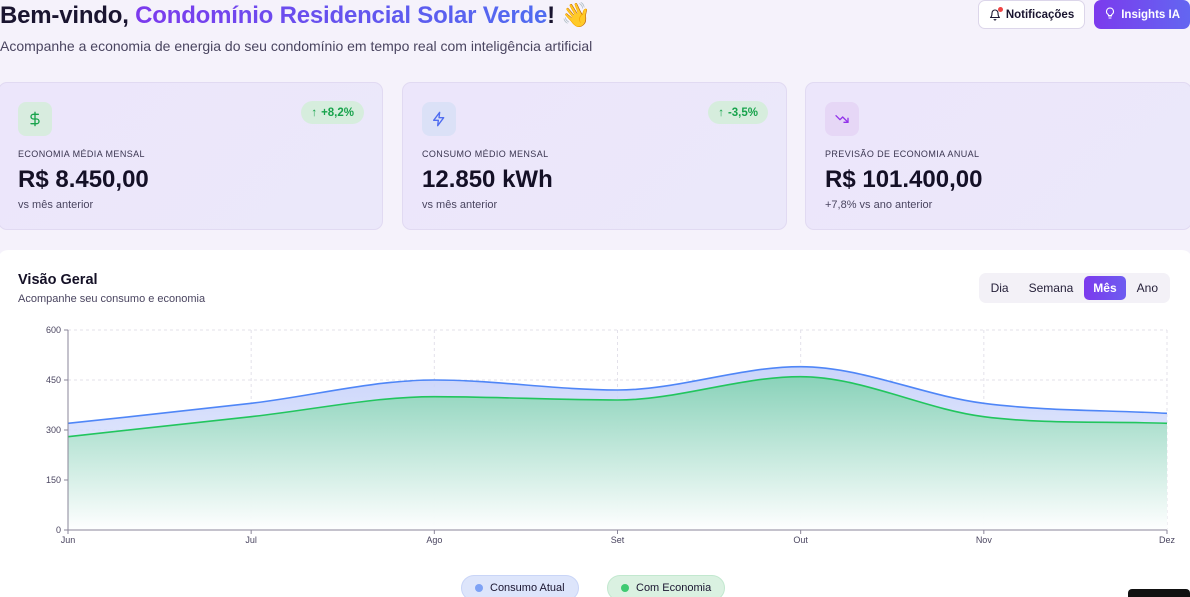 This screenshot has width=1190, height=597. Describe the element at coordinates (53, 330) in the screenshot. I see `y-tick-label: 600` at that location.